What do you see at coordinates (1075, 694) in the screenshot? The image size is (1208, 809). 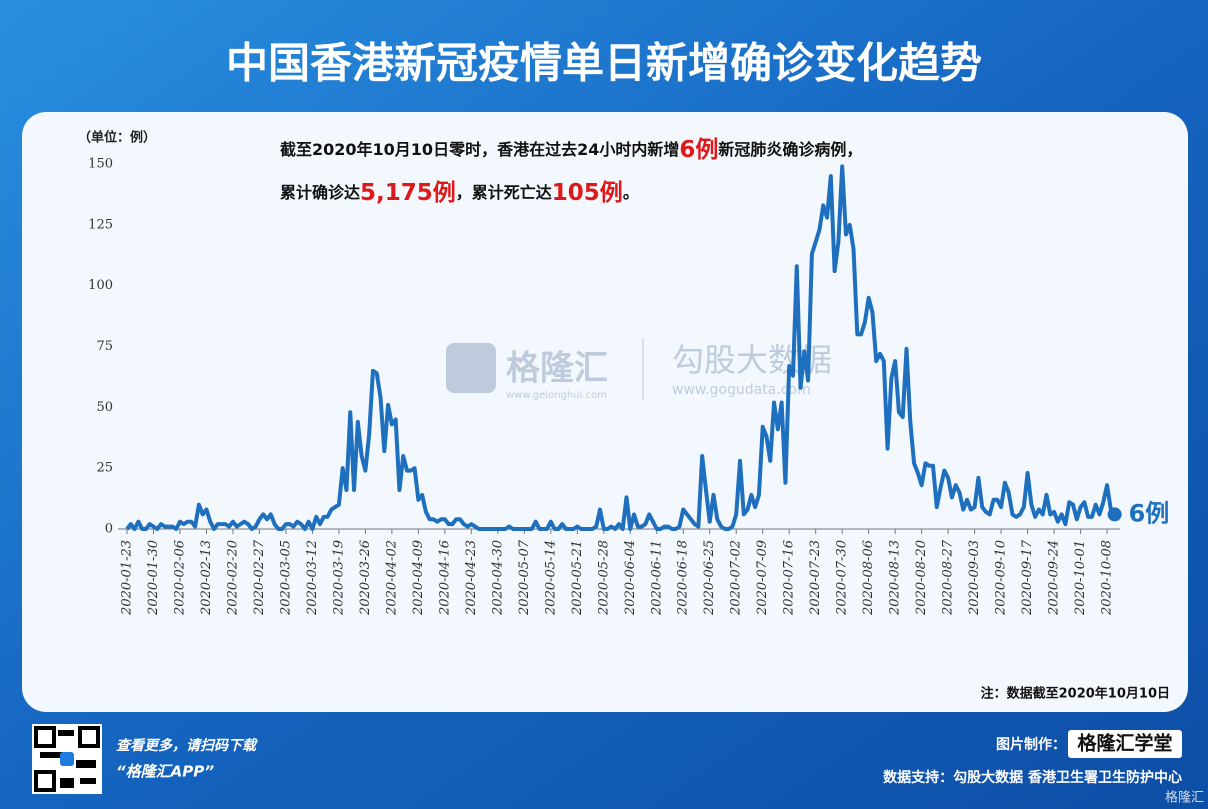 I see `note: 注：数据截至2020年10月10日` at bounding box center [1075, 694].